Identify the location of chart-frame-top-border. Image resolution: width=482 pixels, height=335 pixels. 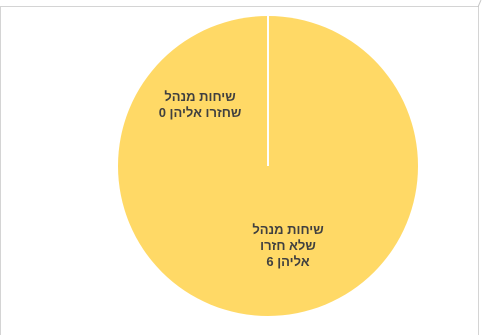
(239, 6).